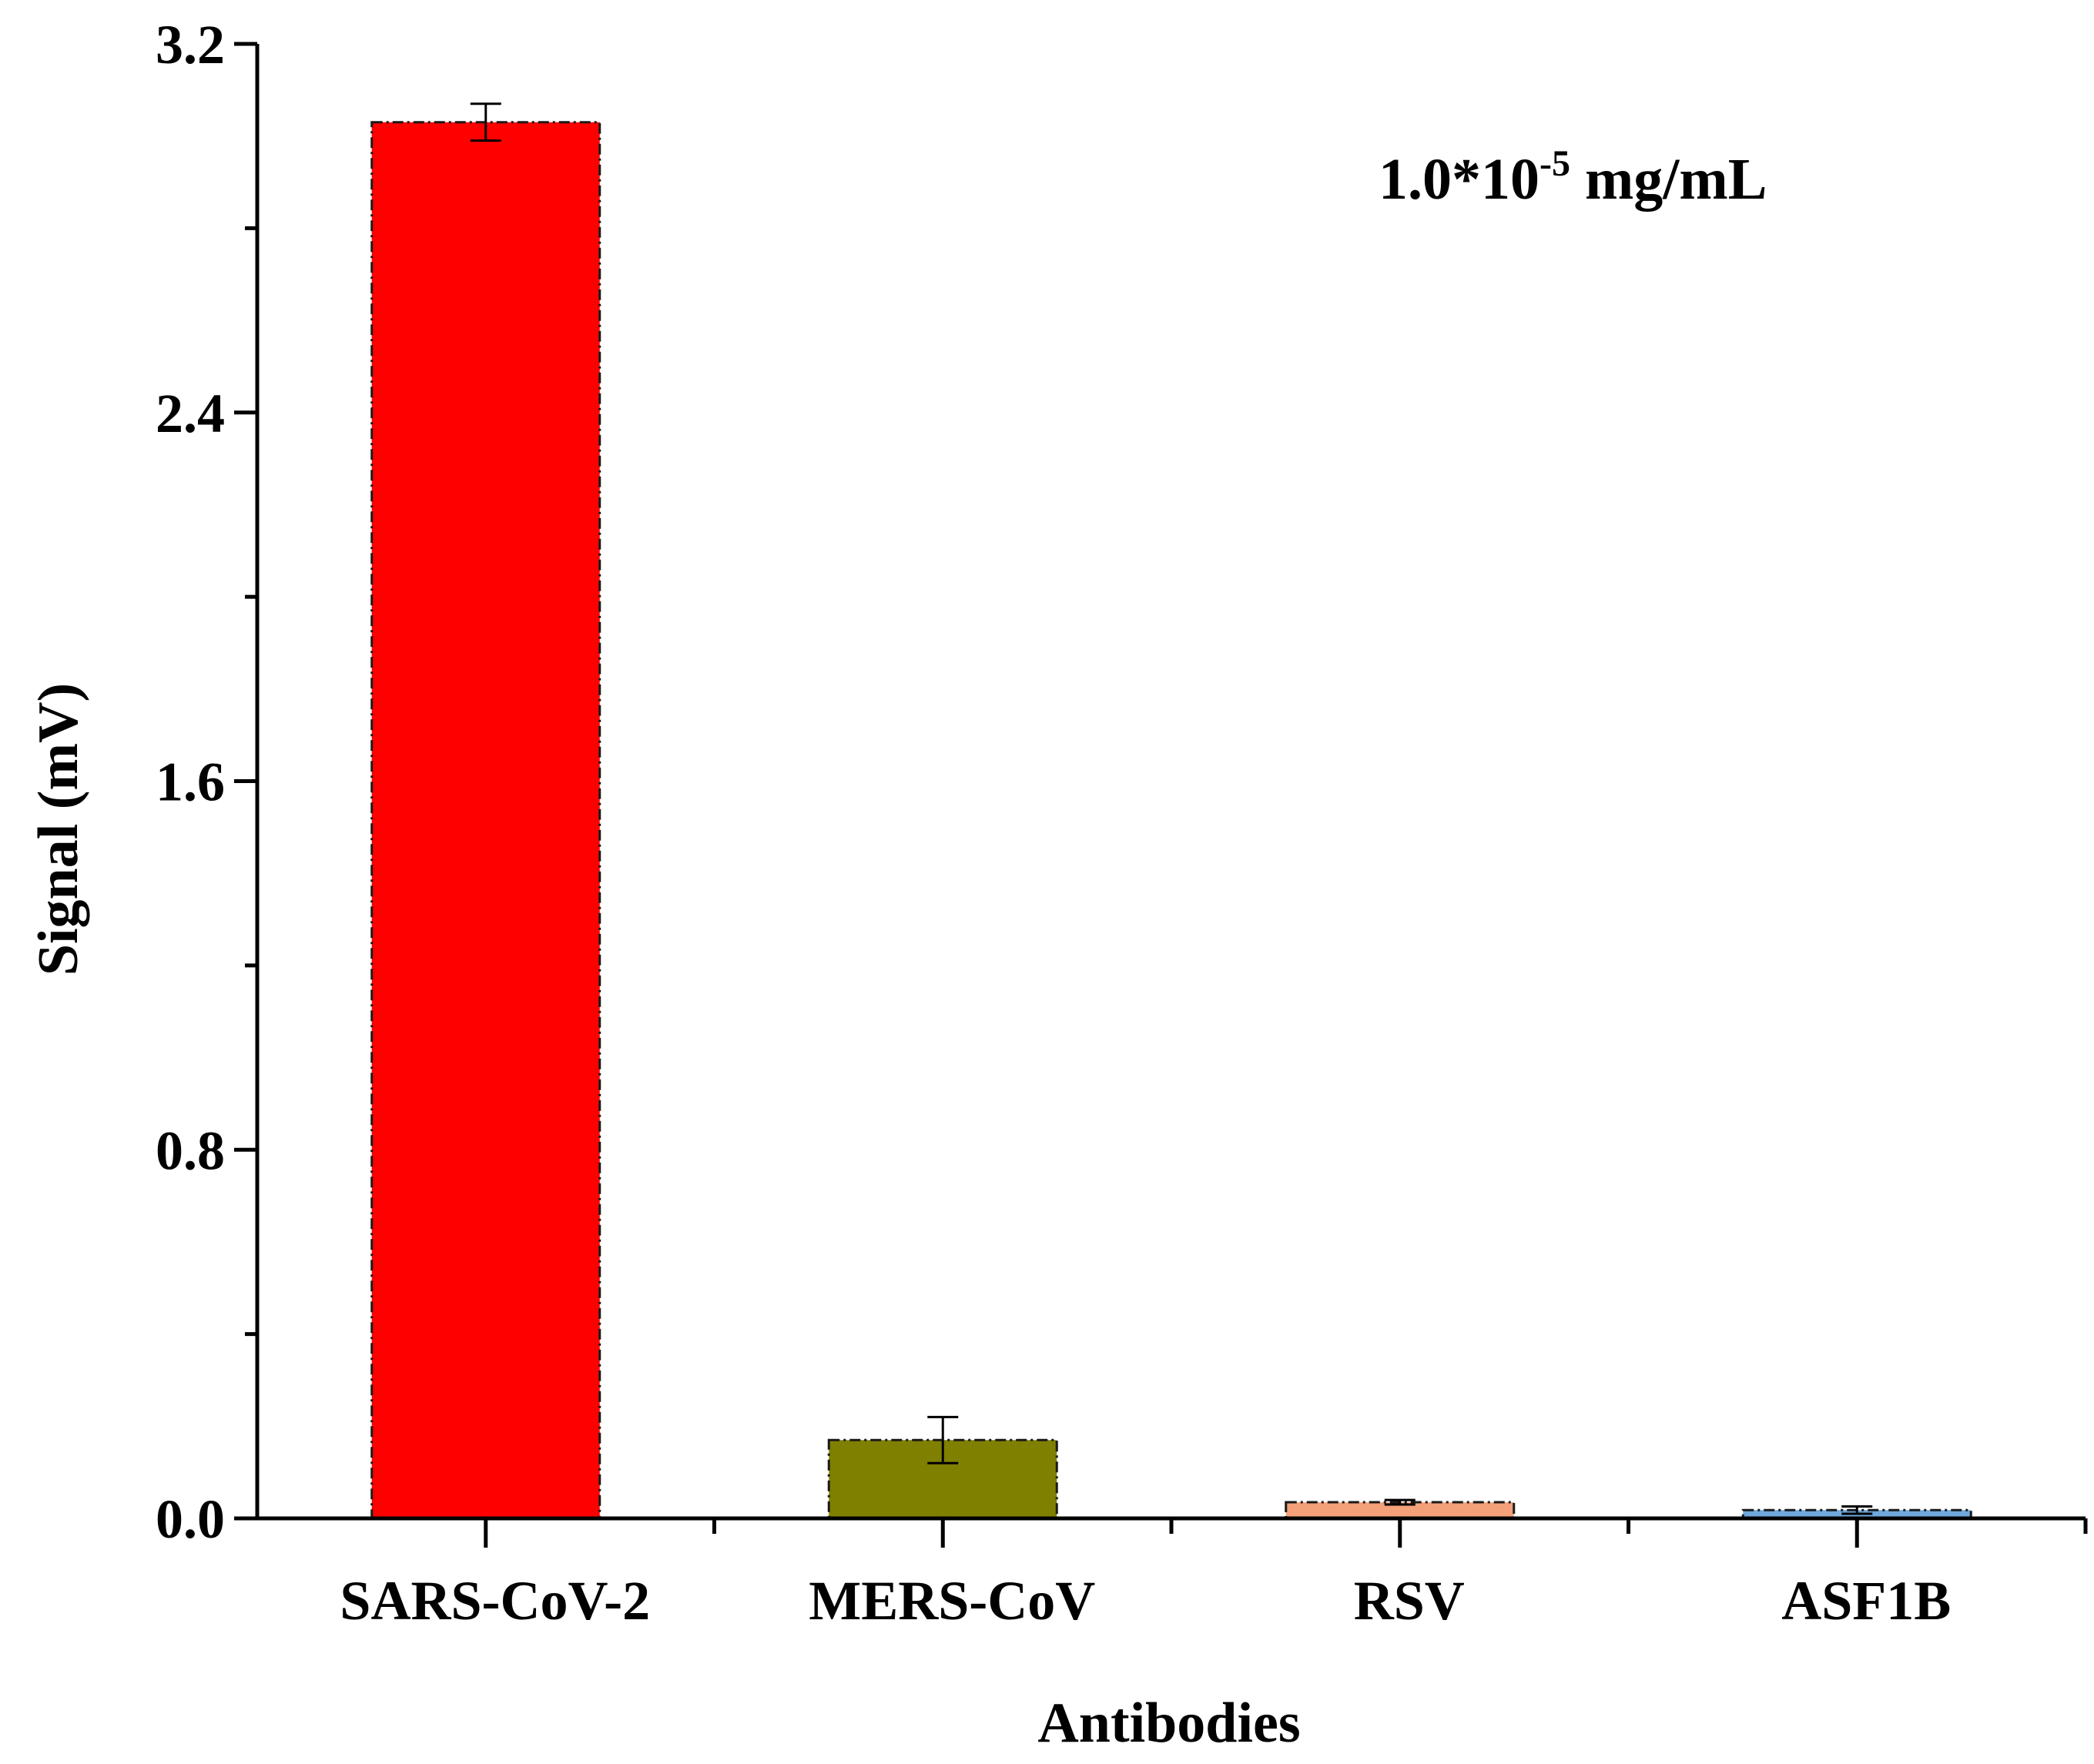 The width and height of the screenshot is (2094, 1764). I want to click on y-tick-label: 1.6, so click(191, 782).